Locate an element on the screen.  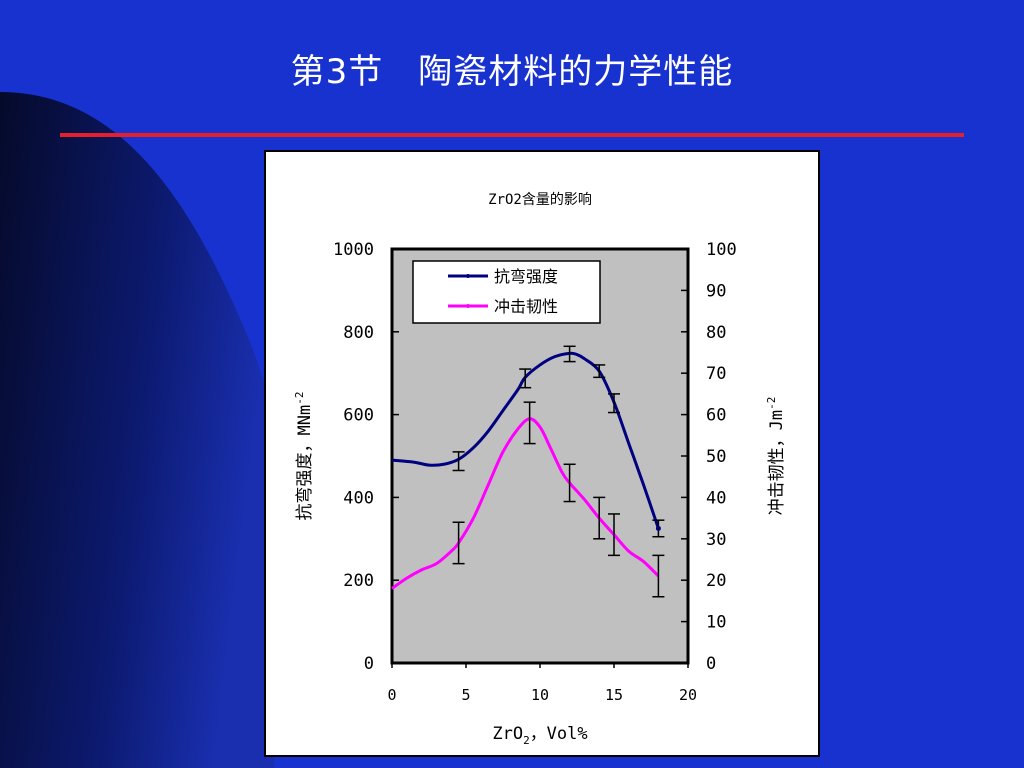
chart-title: ZrO2含量的影响 is located at coordinates (540, 200).